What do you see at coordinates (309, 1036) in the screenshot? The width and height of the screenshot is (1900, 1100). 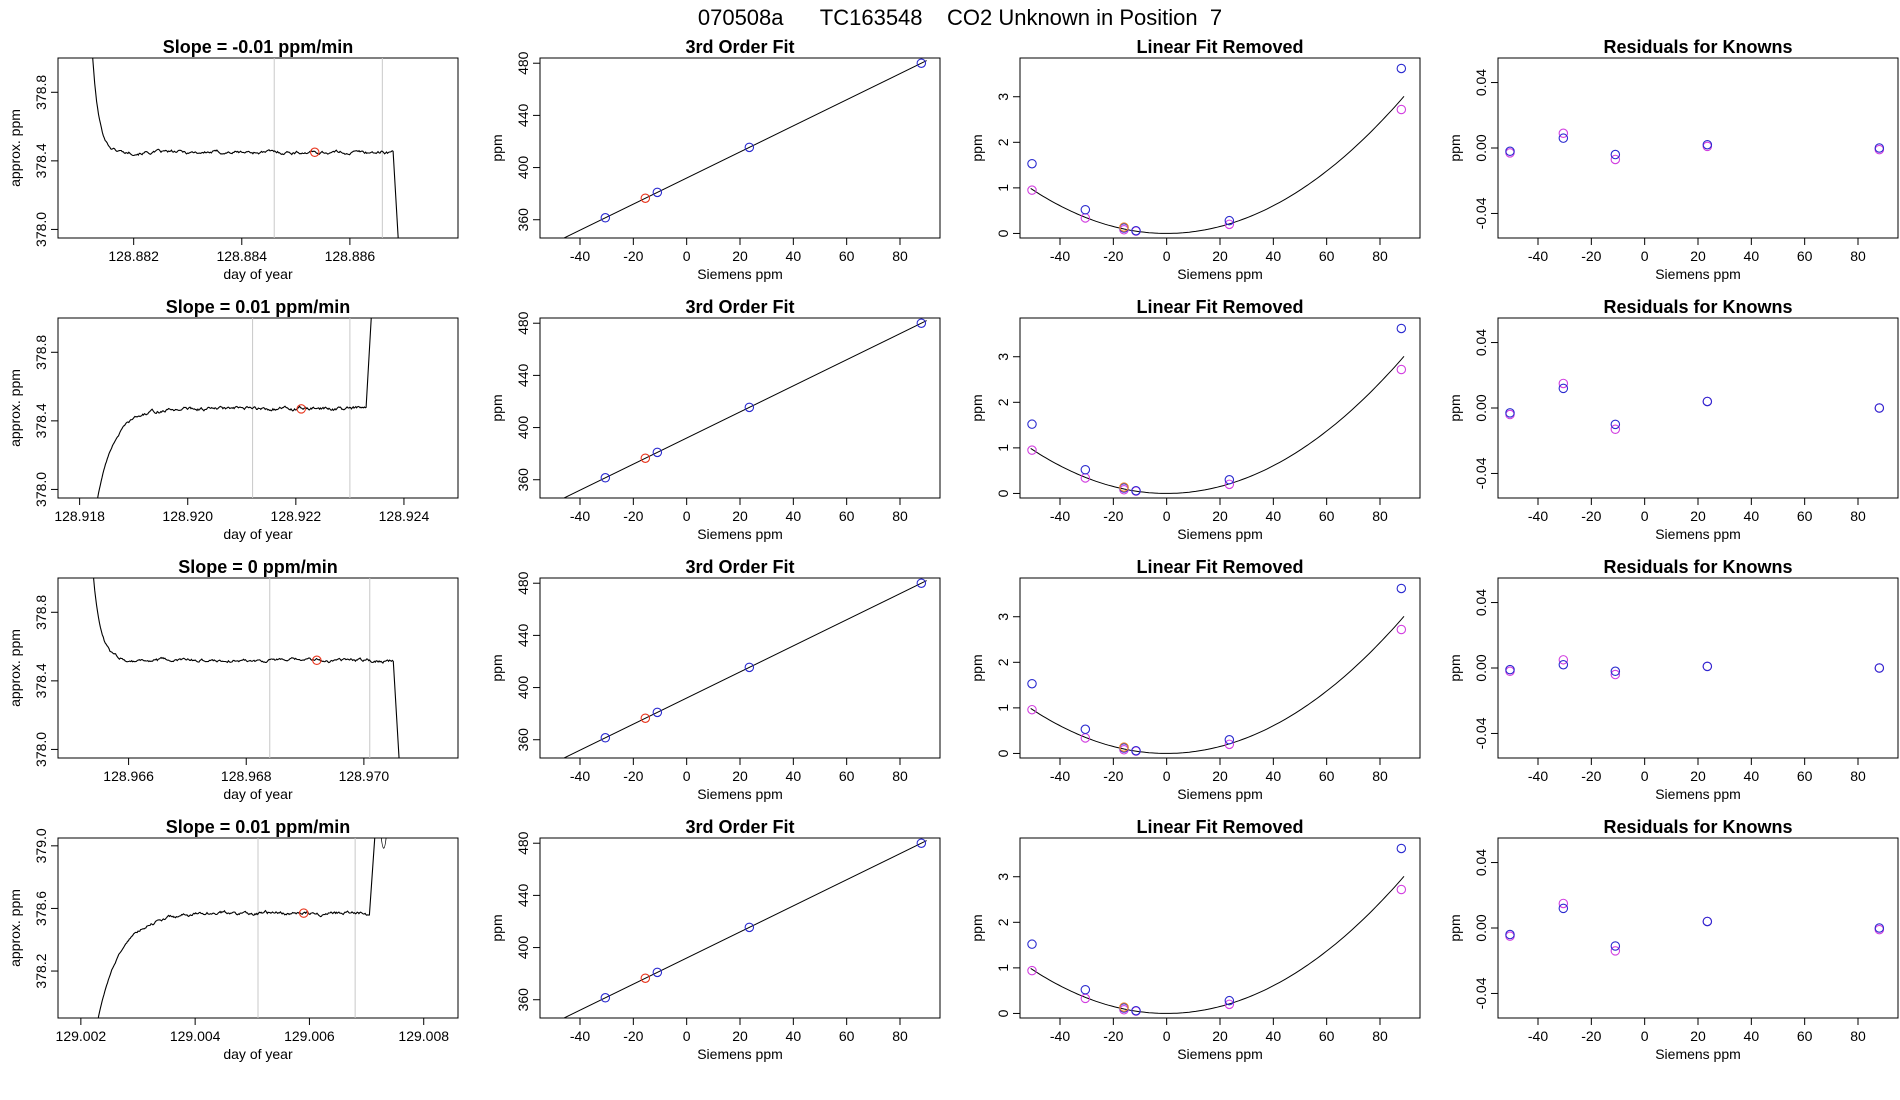 I see `x-tick-label: 129.006` at bounding box center [309, 1036].